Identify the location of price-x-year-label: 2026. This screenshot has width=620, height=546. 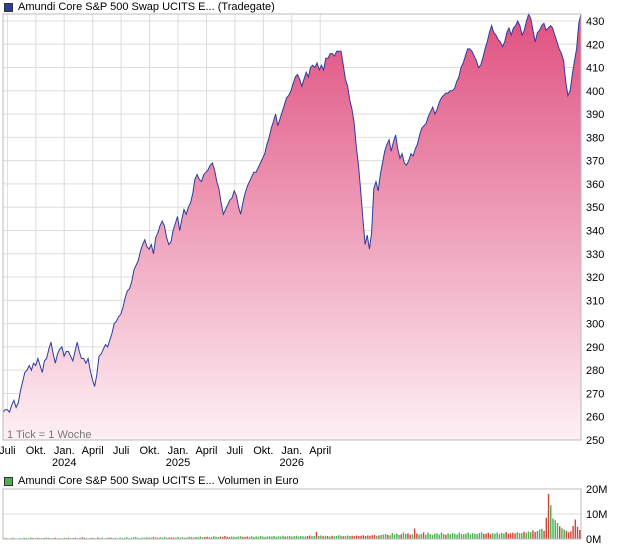
(292, 463).